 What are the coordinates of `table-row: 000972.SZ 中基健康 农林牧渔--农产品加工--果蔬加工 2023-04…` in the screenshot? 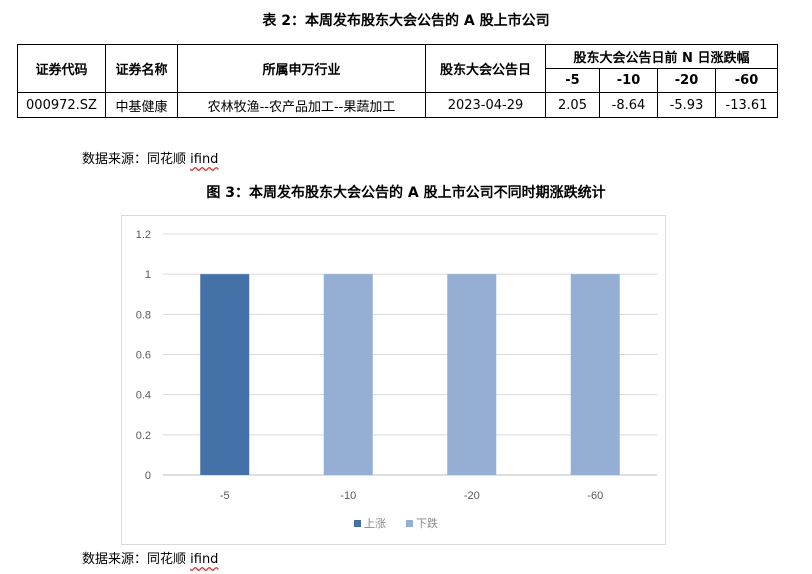 It's located at (397, 105).